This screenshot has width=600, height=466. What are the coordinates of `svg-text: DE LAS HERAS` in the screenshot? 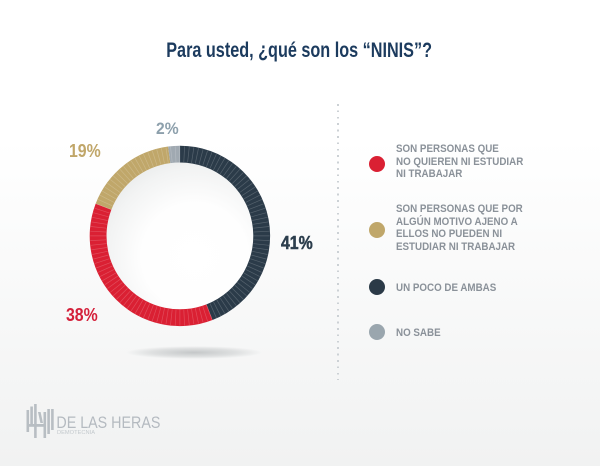 It's located at (108, 423).